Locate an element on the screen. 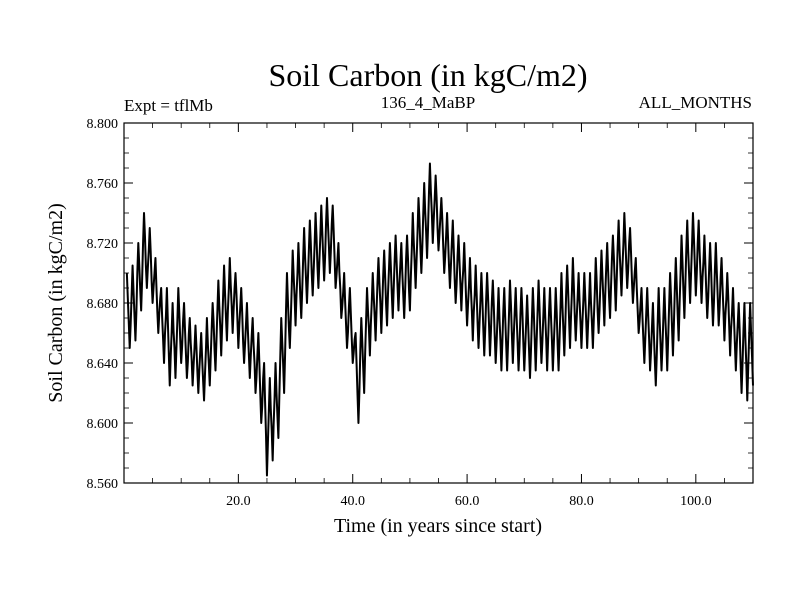 The image size is (800, 600). y-tick-label: 8.760 is located at coordinates (103, 184).